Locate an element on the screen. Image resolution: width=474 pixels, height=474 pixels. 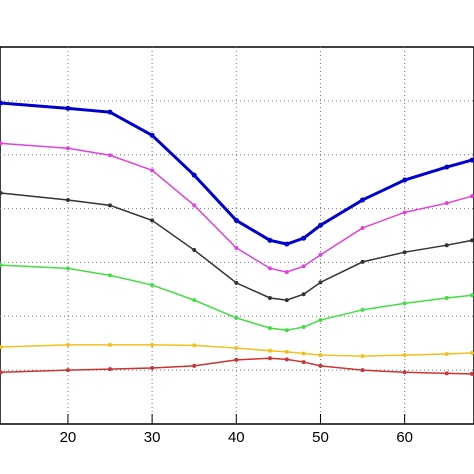
x-tick-label: 30 is located at coordinates (152, 437).